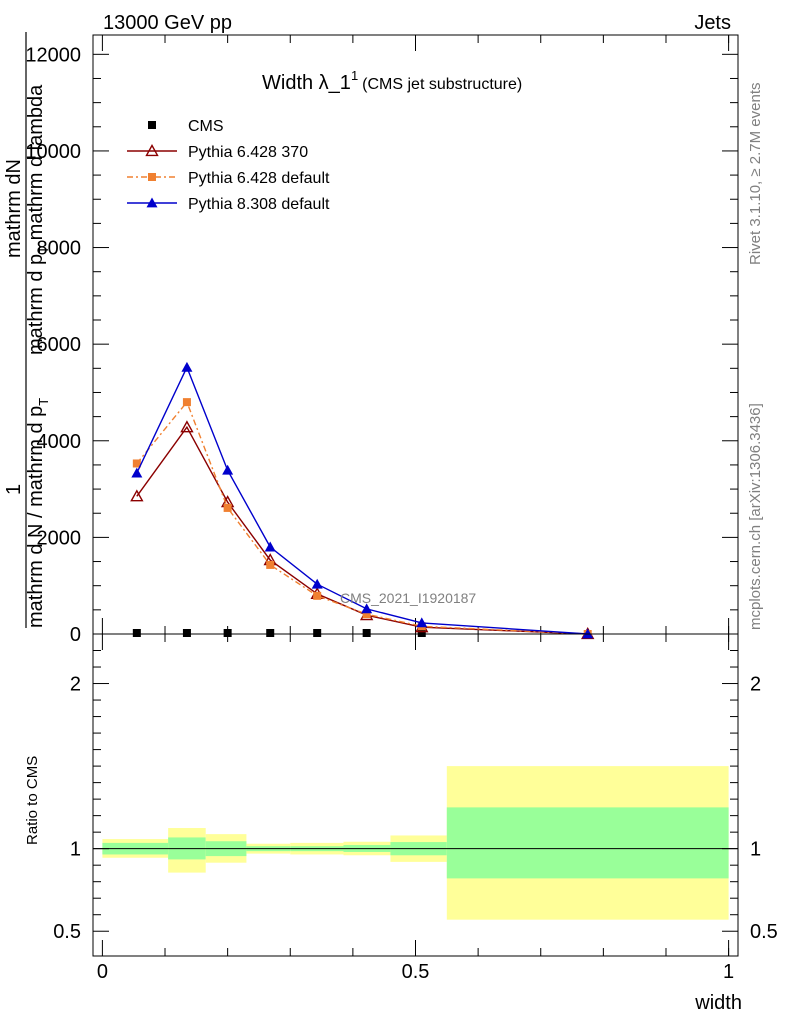  Describe the element at coordinates (102, 972) in the screenshot. I see `x-tick-label: 0` at that location.